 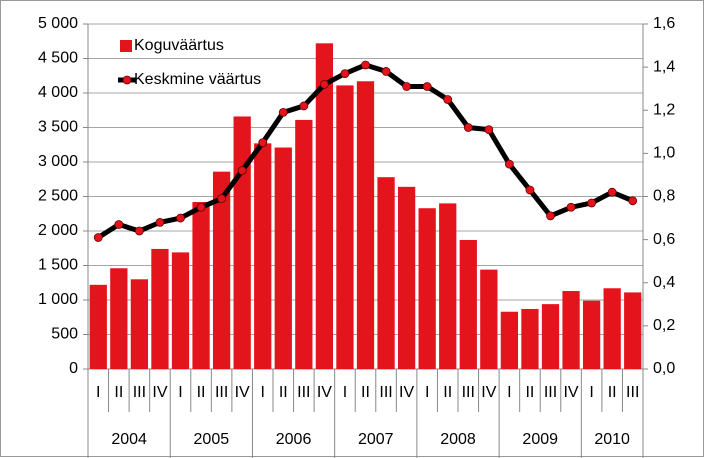 What do you see at coordinates (294, 439) in the screenshot?
I see `x-group-label: 2006` at bounding box center [294, 439].